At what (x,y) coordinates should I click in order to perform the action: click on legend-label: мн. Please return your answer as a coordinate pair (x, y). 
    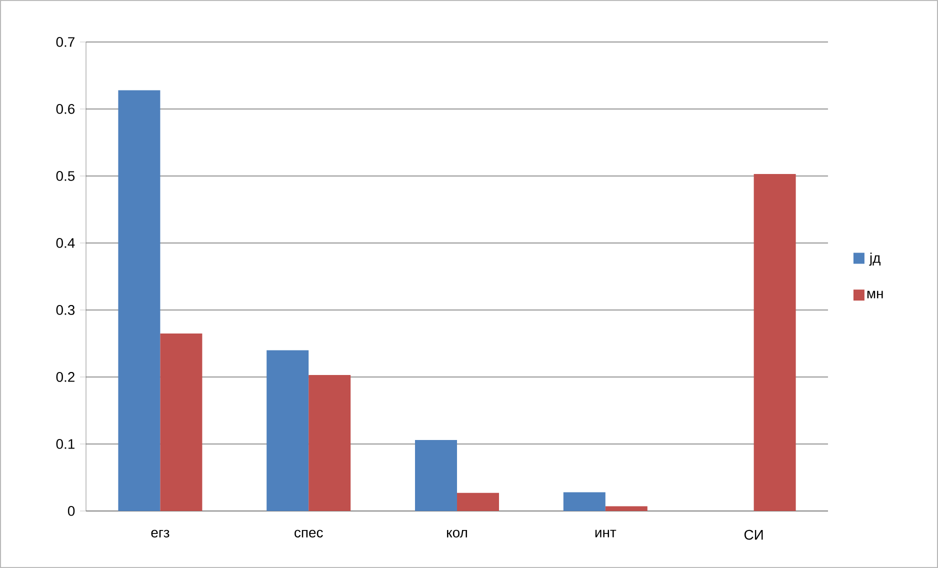
    Looking at the image, I should click on (875, 294).